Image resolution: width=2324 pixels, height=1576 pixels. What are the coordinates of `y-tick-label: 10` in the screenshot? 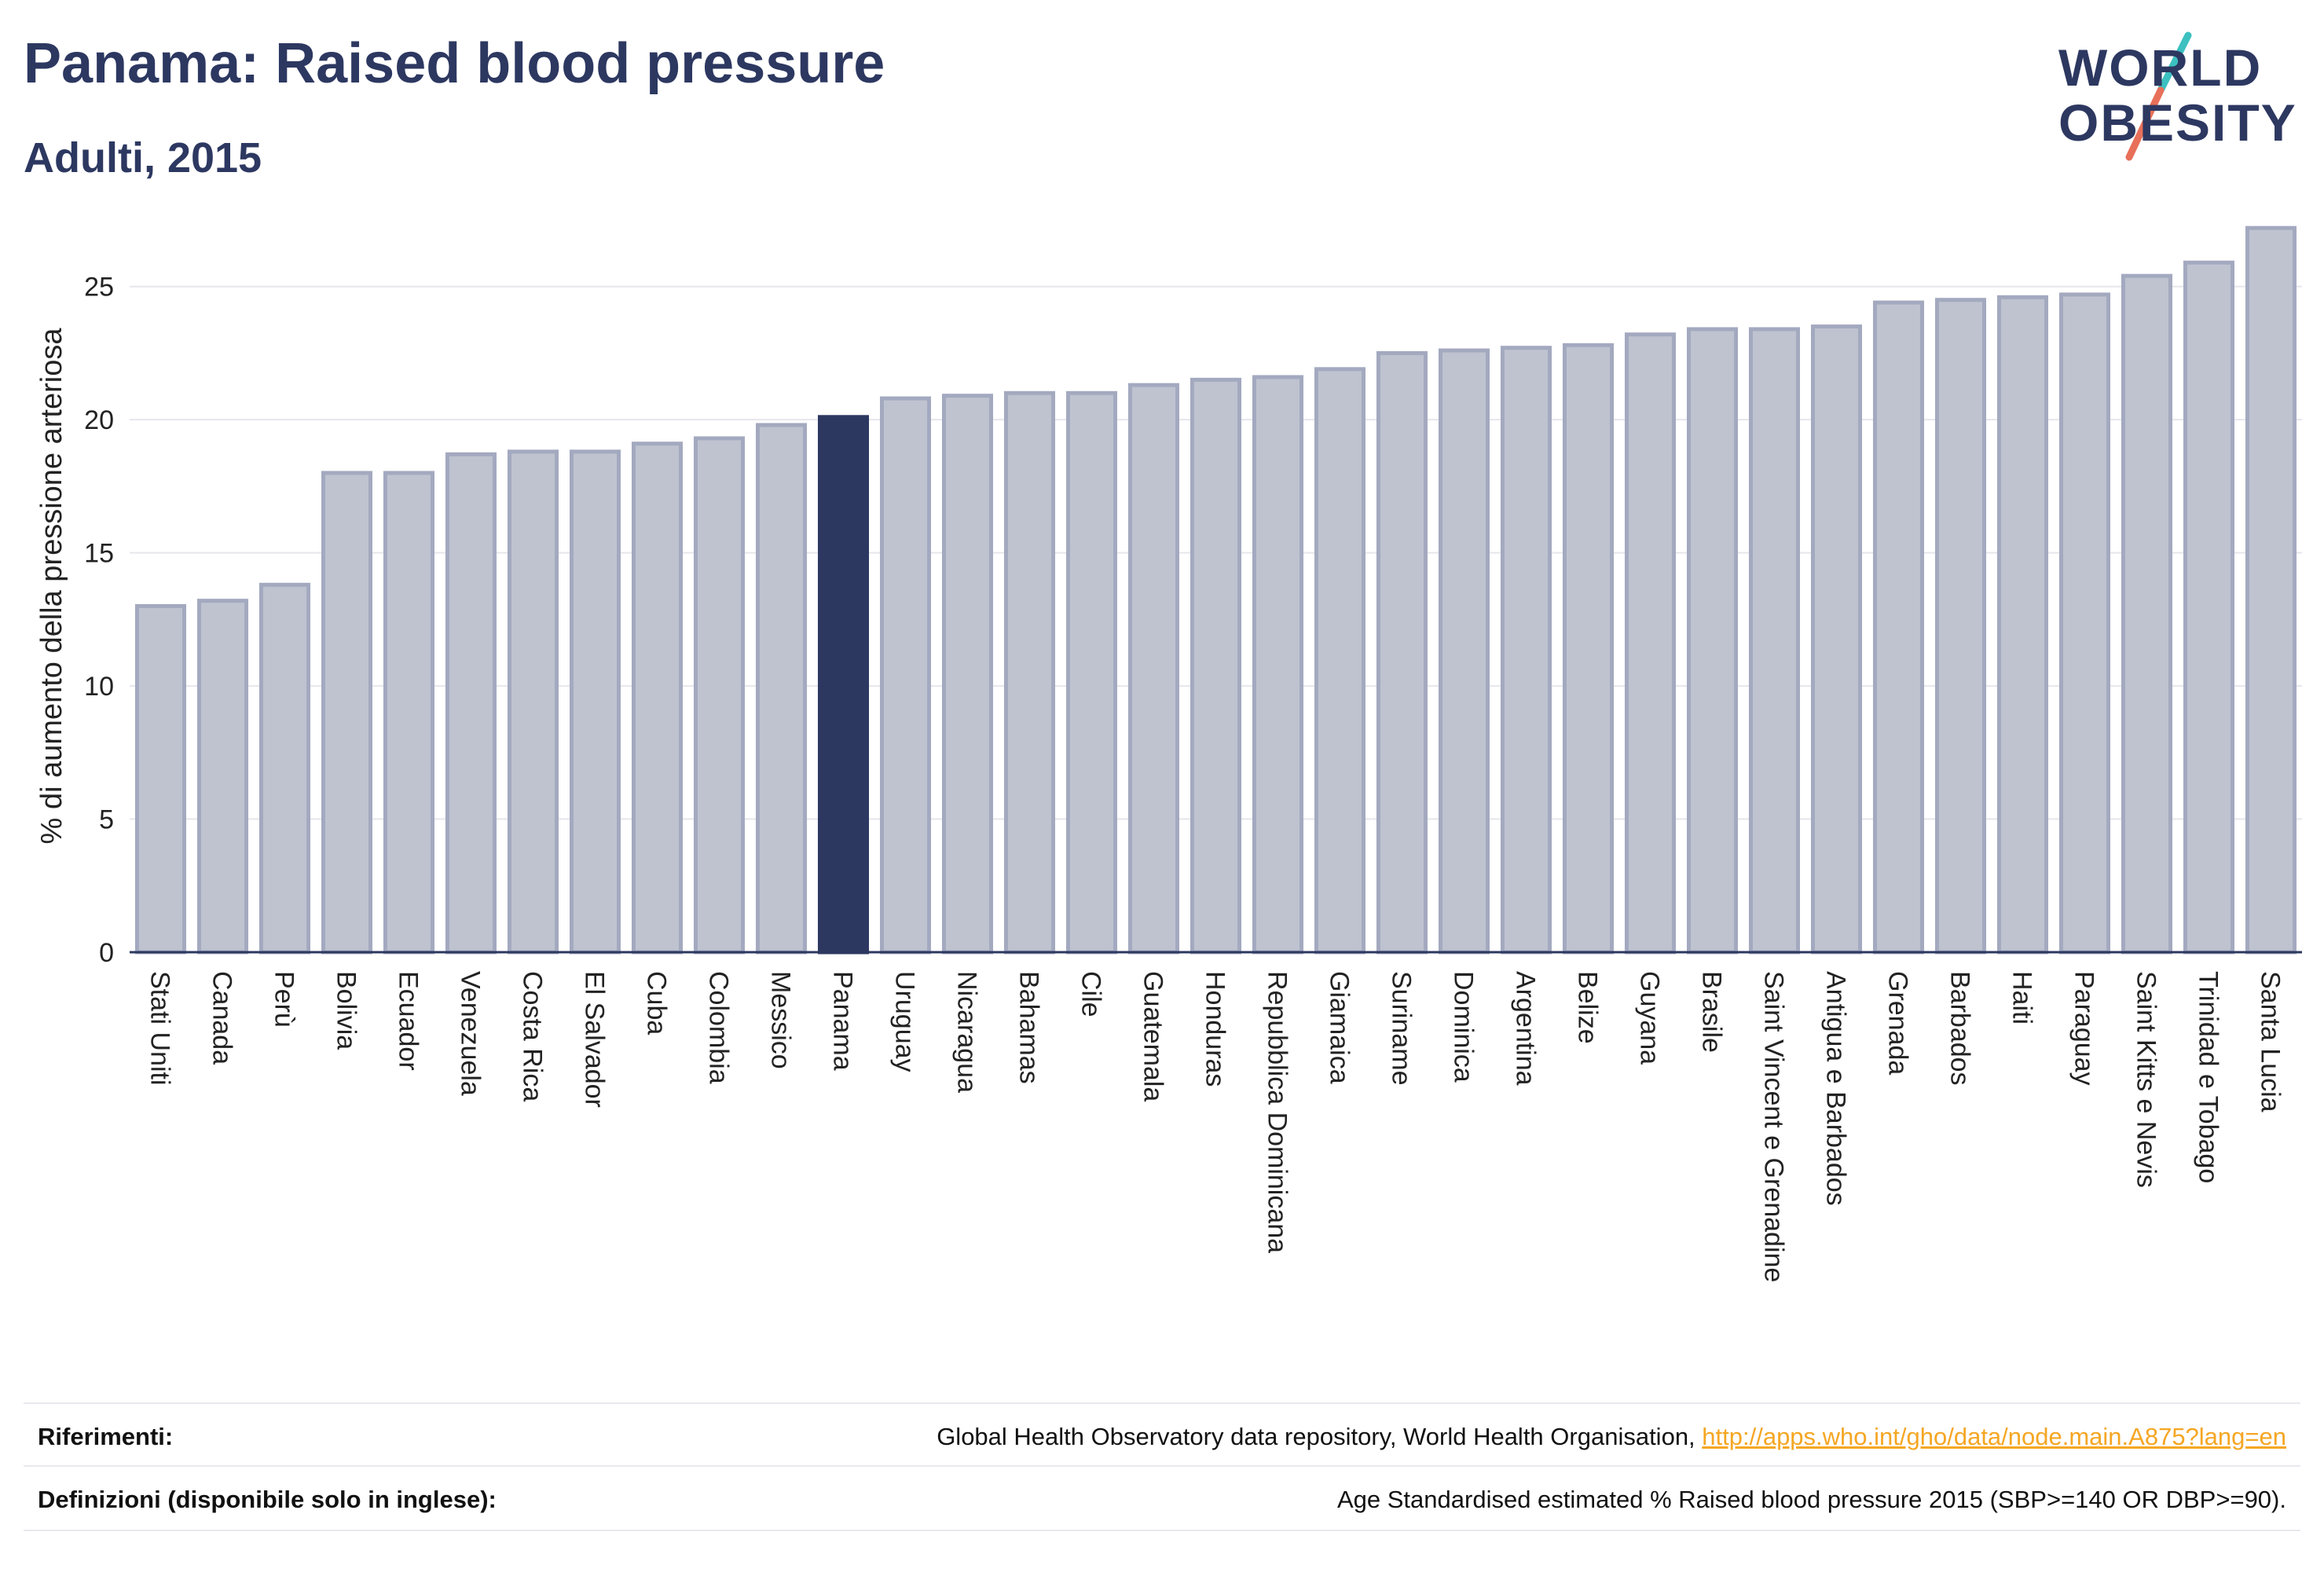 It's located at (99, 687).